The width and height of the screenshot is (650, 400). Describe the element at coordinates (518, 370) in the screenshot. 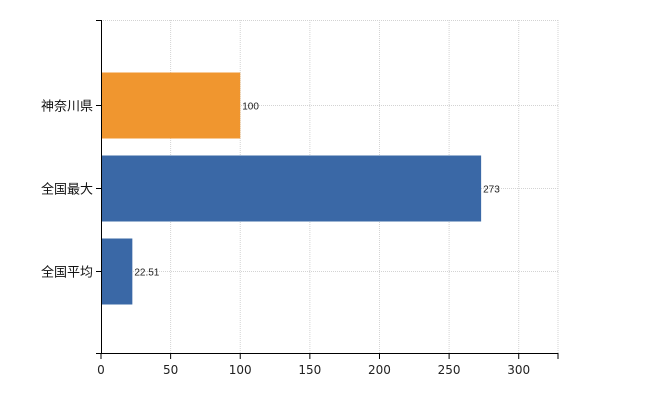

I see `x-tick-label: 300` at that location.